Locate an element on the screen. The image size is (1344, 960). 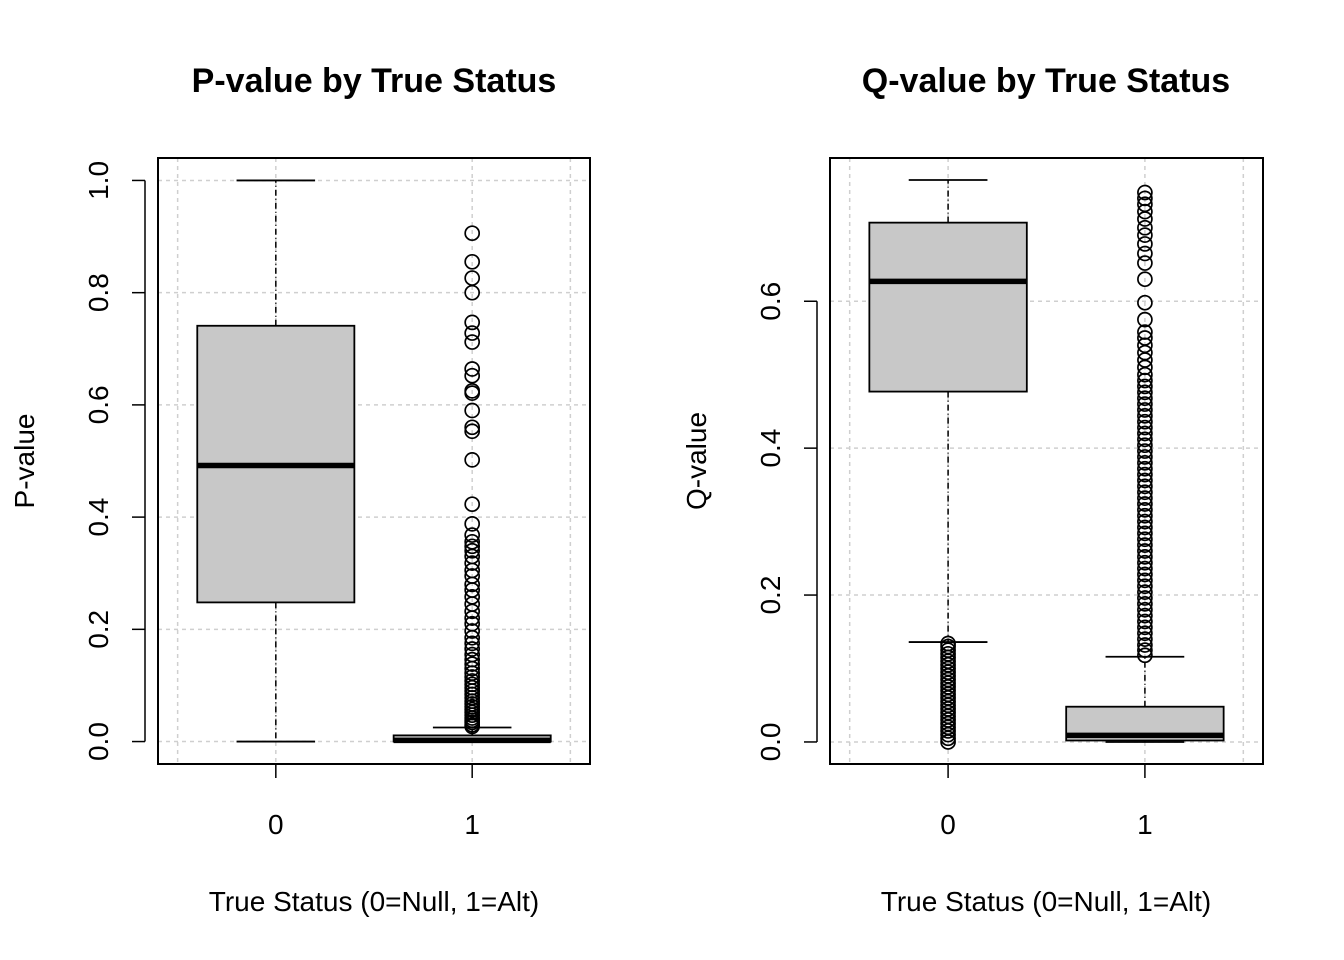
x-tick-label: 1 is located at coordinates (472, 824).